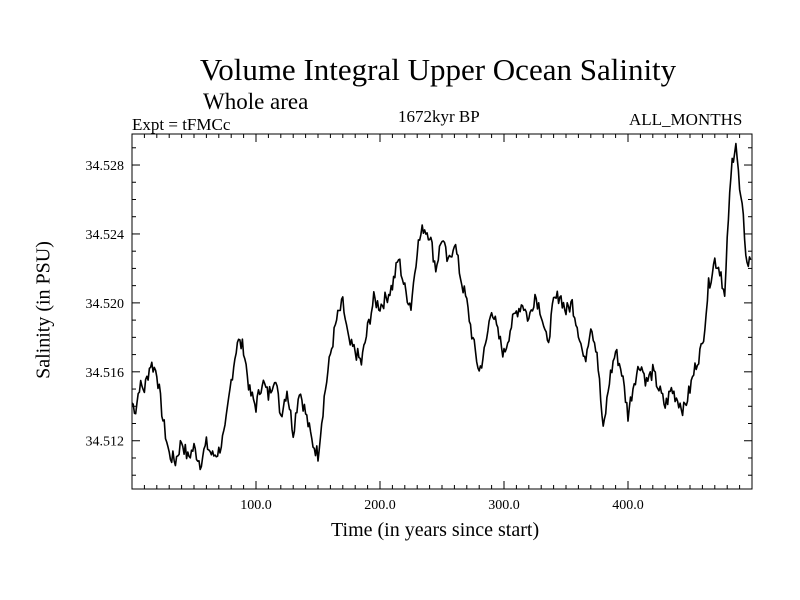  Describe the element at coordinates (256, 505) in the screenshot. I see `x-tick-label: 100.0` at that location.